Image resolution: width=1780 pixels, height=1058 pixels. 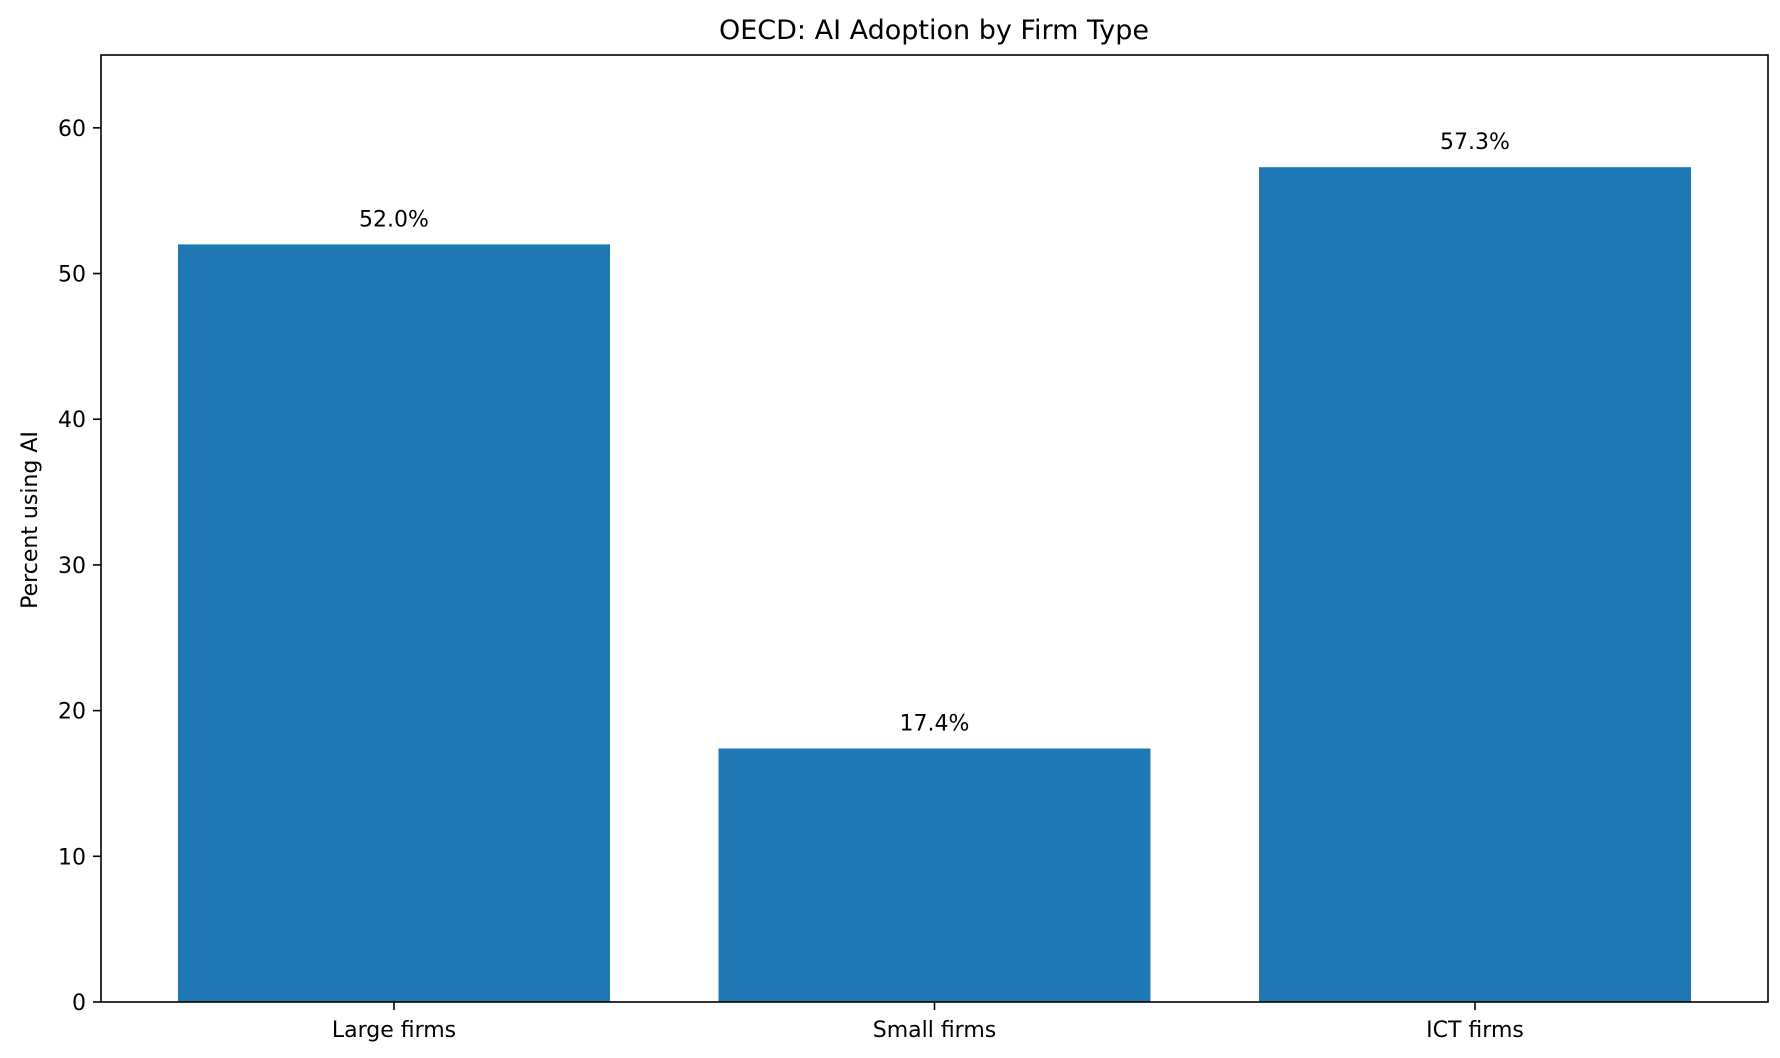 What do you see at coordinates (30, 520) in the screenshot?
I see `y-axis-label: Percent using AI` at bounding box center [30, 520].